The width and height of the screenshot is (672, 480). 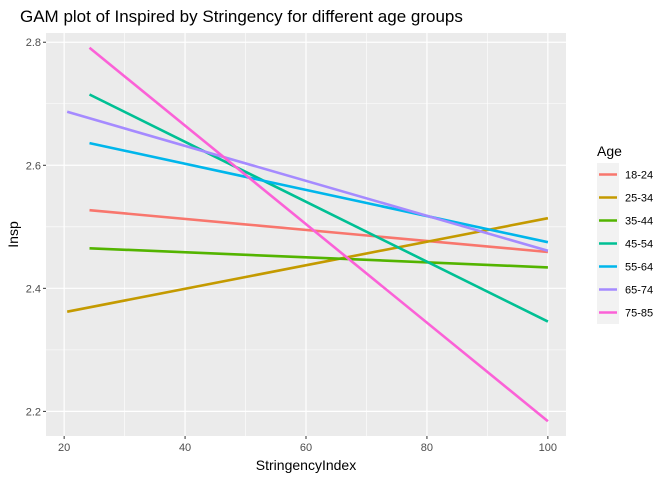 What do you see at coordinates (639, 245) in the screenshot?
I see `legend-label: 45-54` at bounding box center [639, 245].